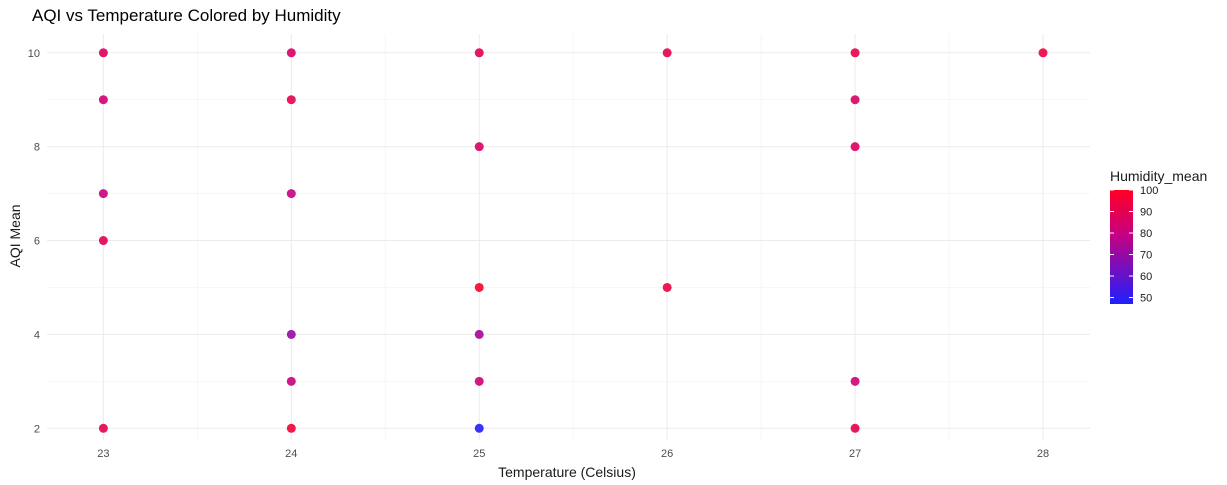  Describe the element at coordinates (479, 454) in the screenshot. I see `x-tick-label: 25` at that location.